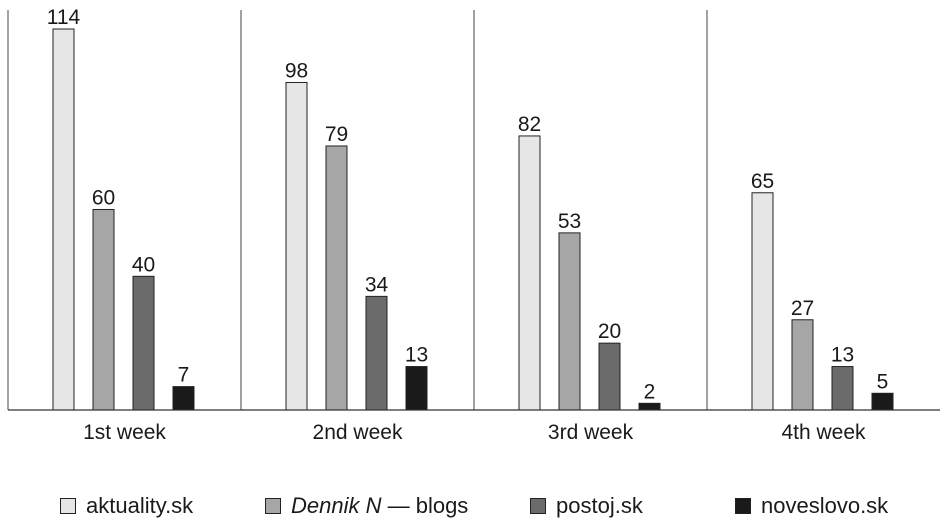 The width and height of the screenshot is (940, 521). I want to click on bar-value-label: 27, so click(802, 308).